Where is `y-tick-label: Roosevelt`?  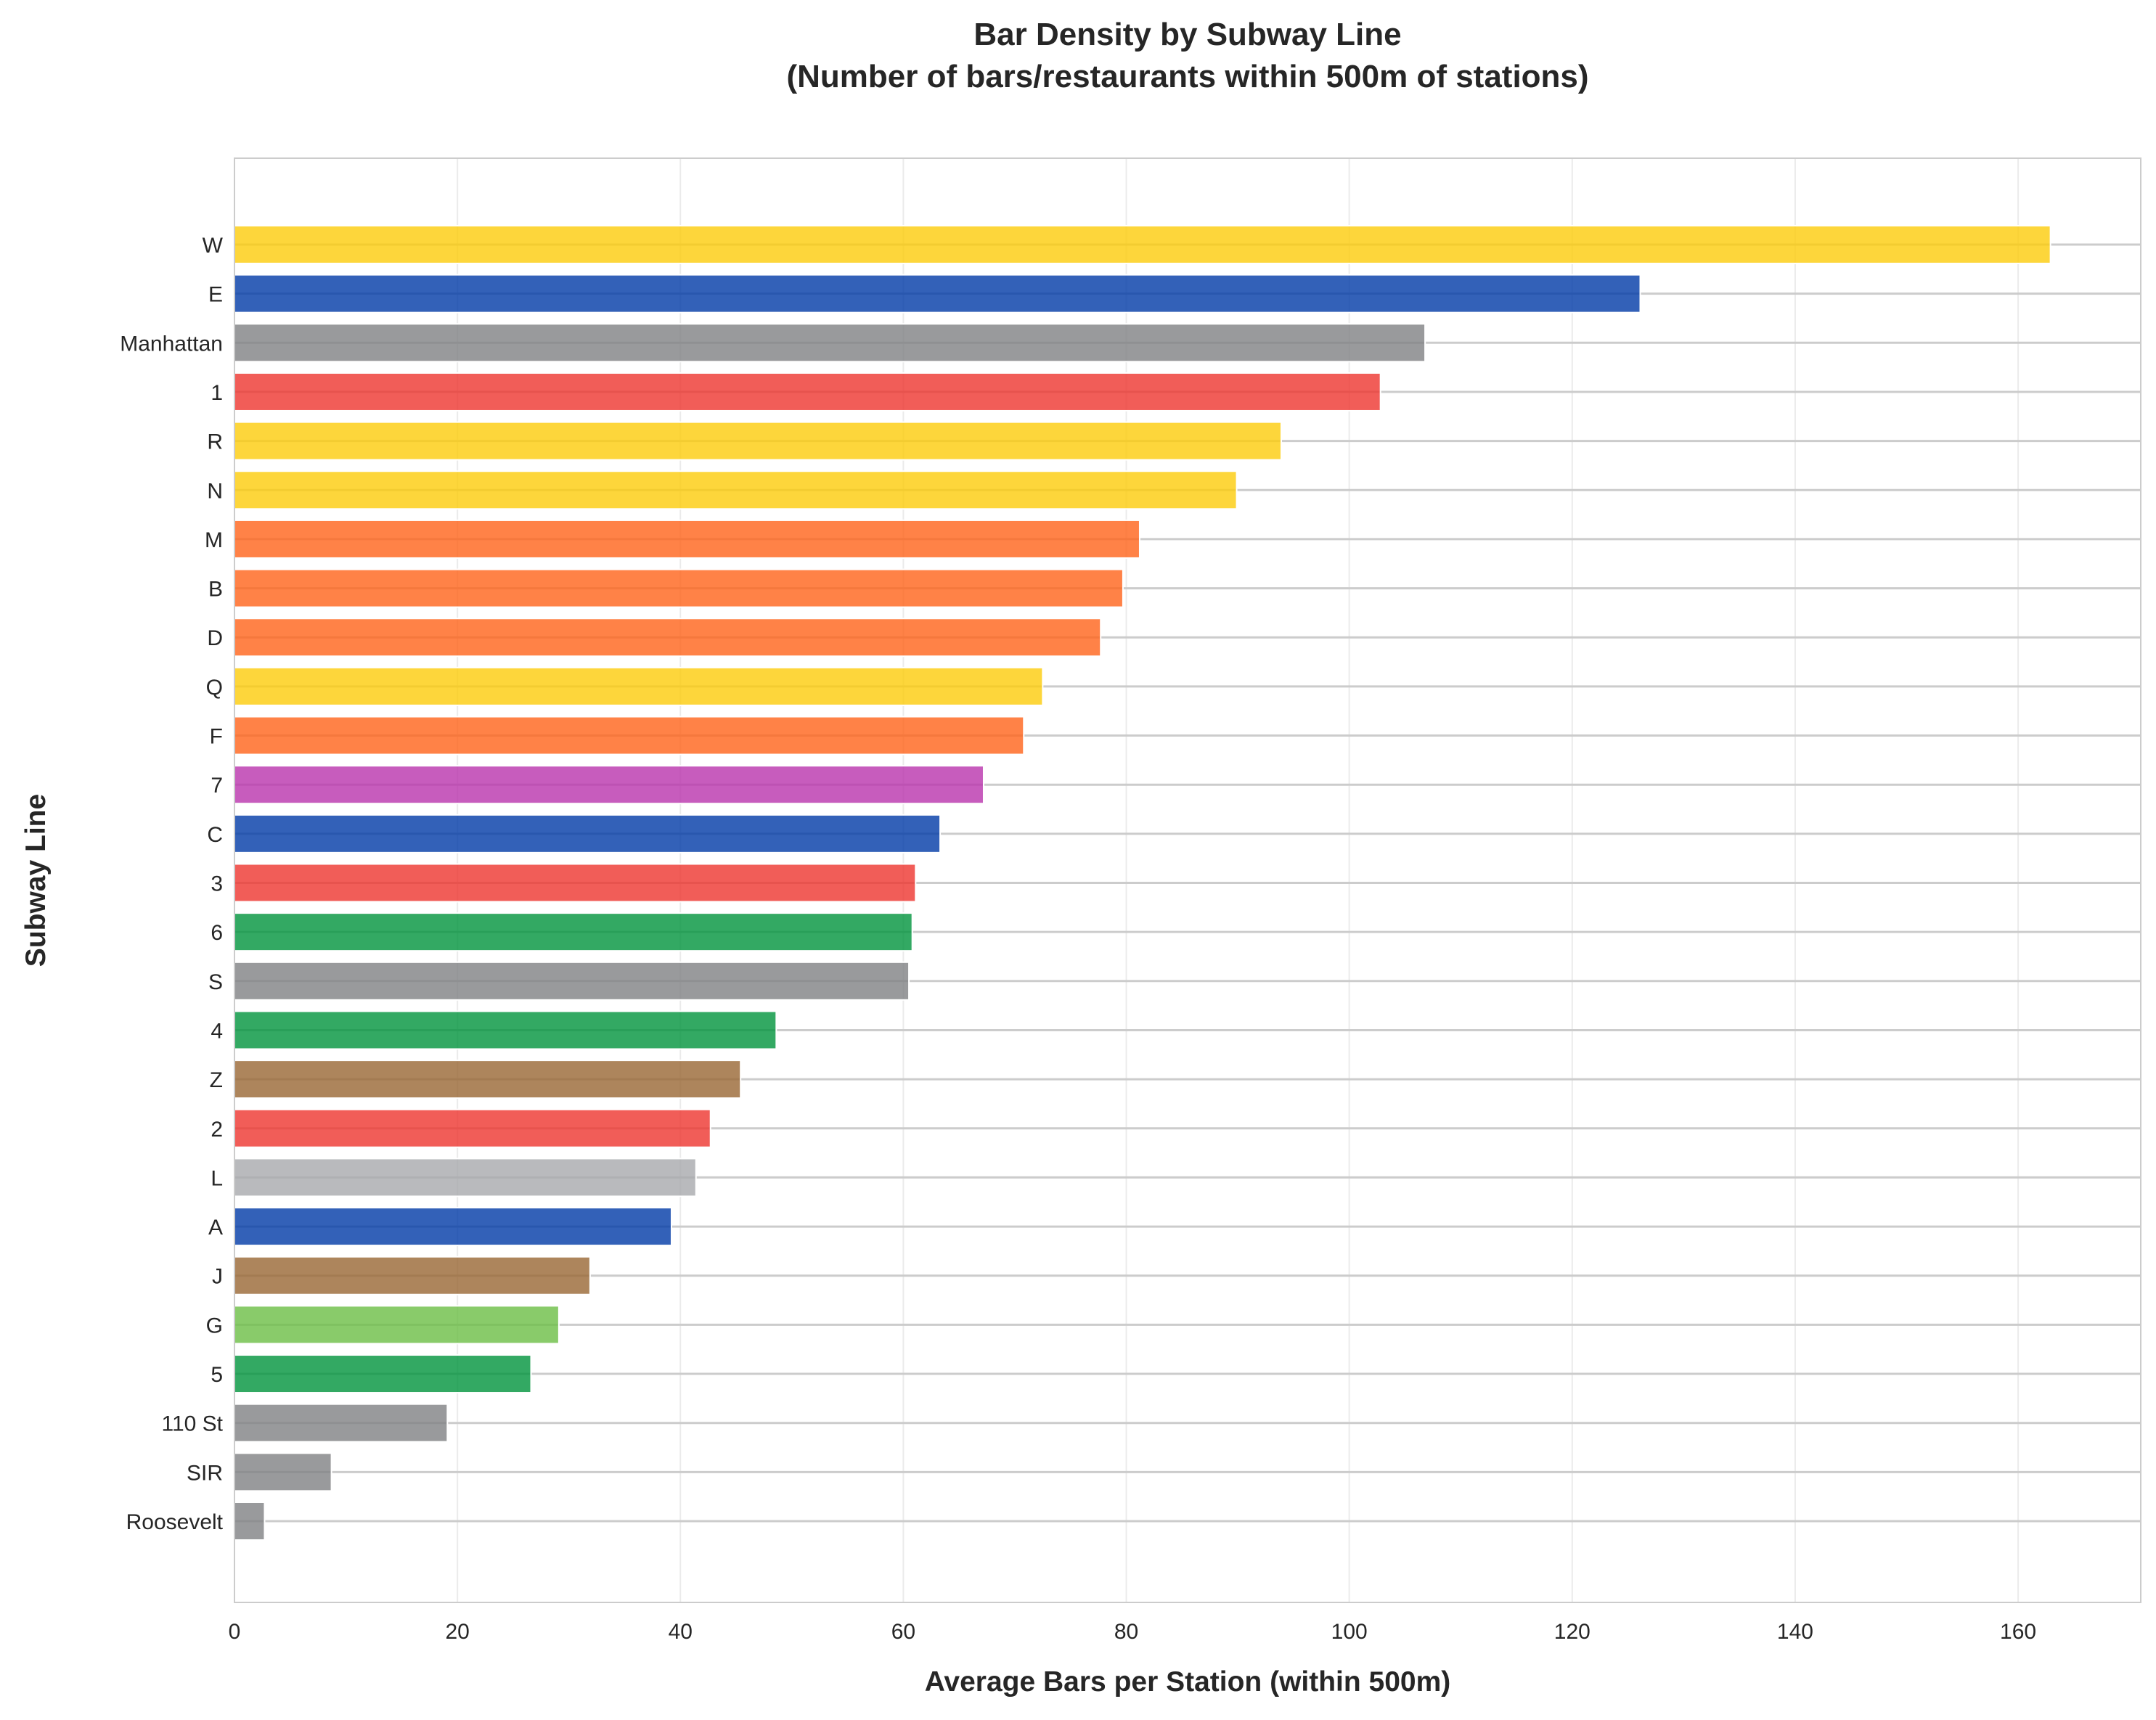 y-tick-label: Roosevelt is located at coordinates (175, 1522).